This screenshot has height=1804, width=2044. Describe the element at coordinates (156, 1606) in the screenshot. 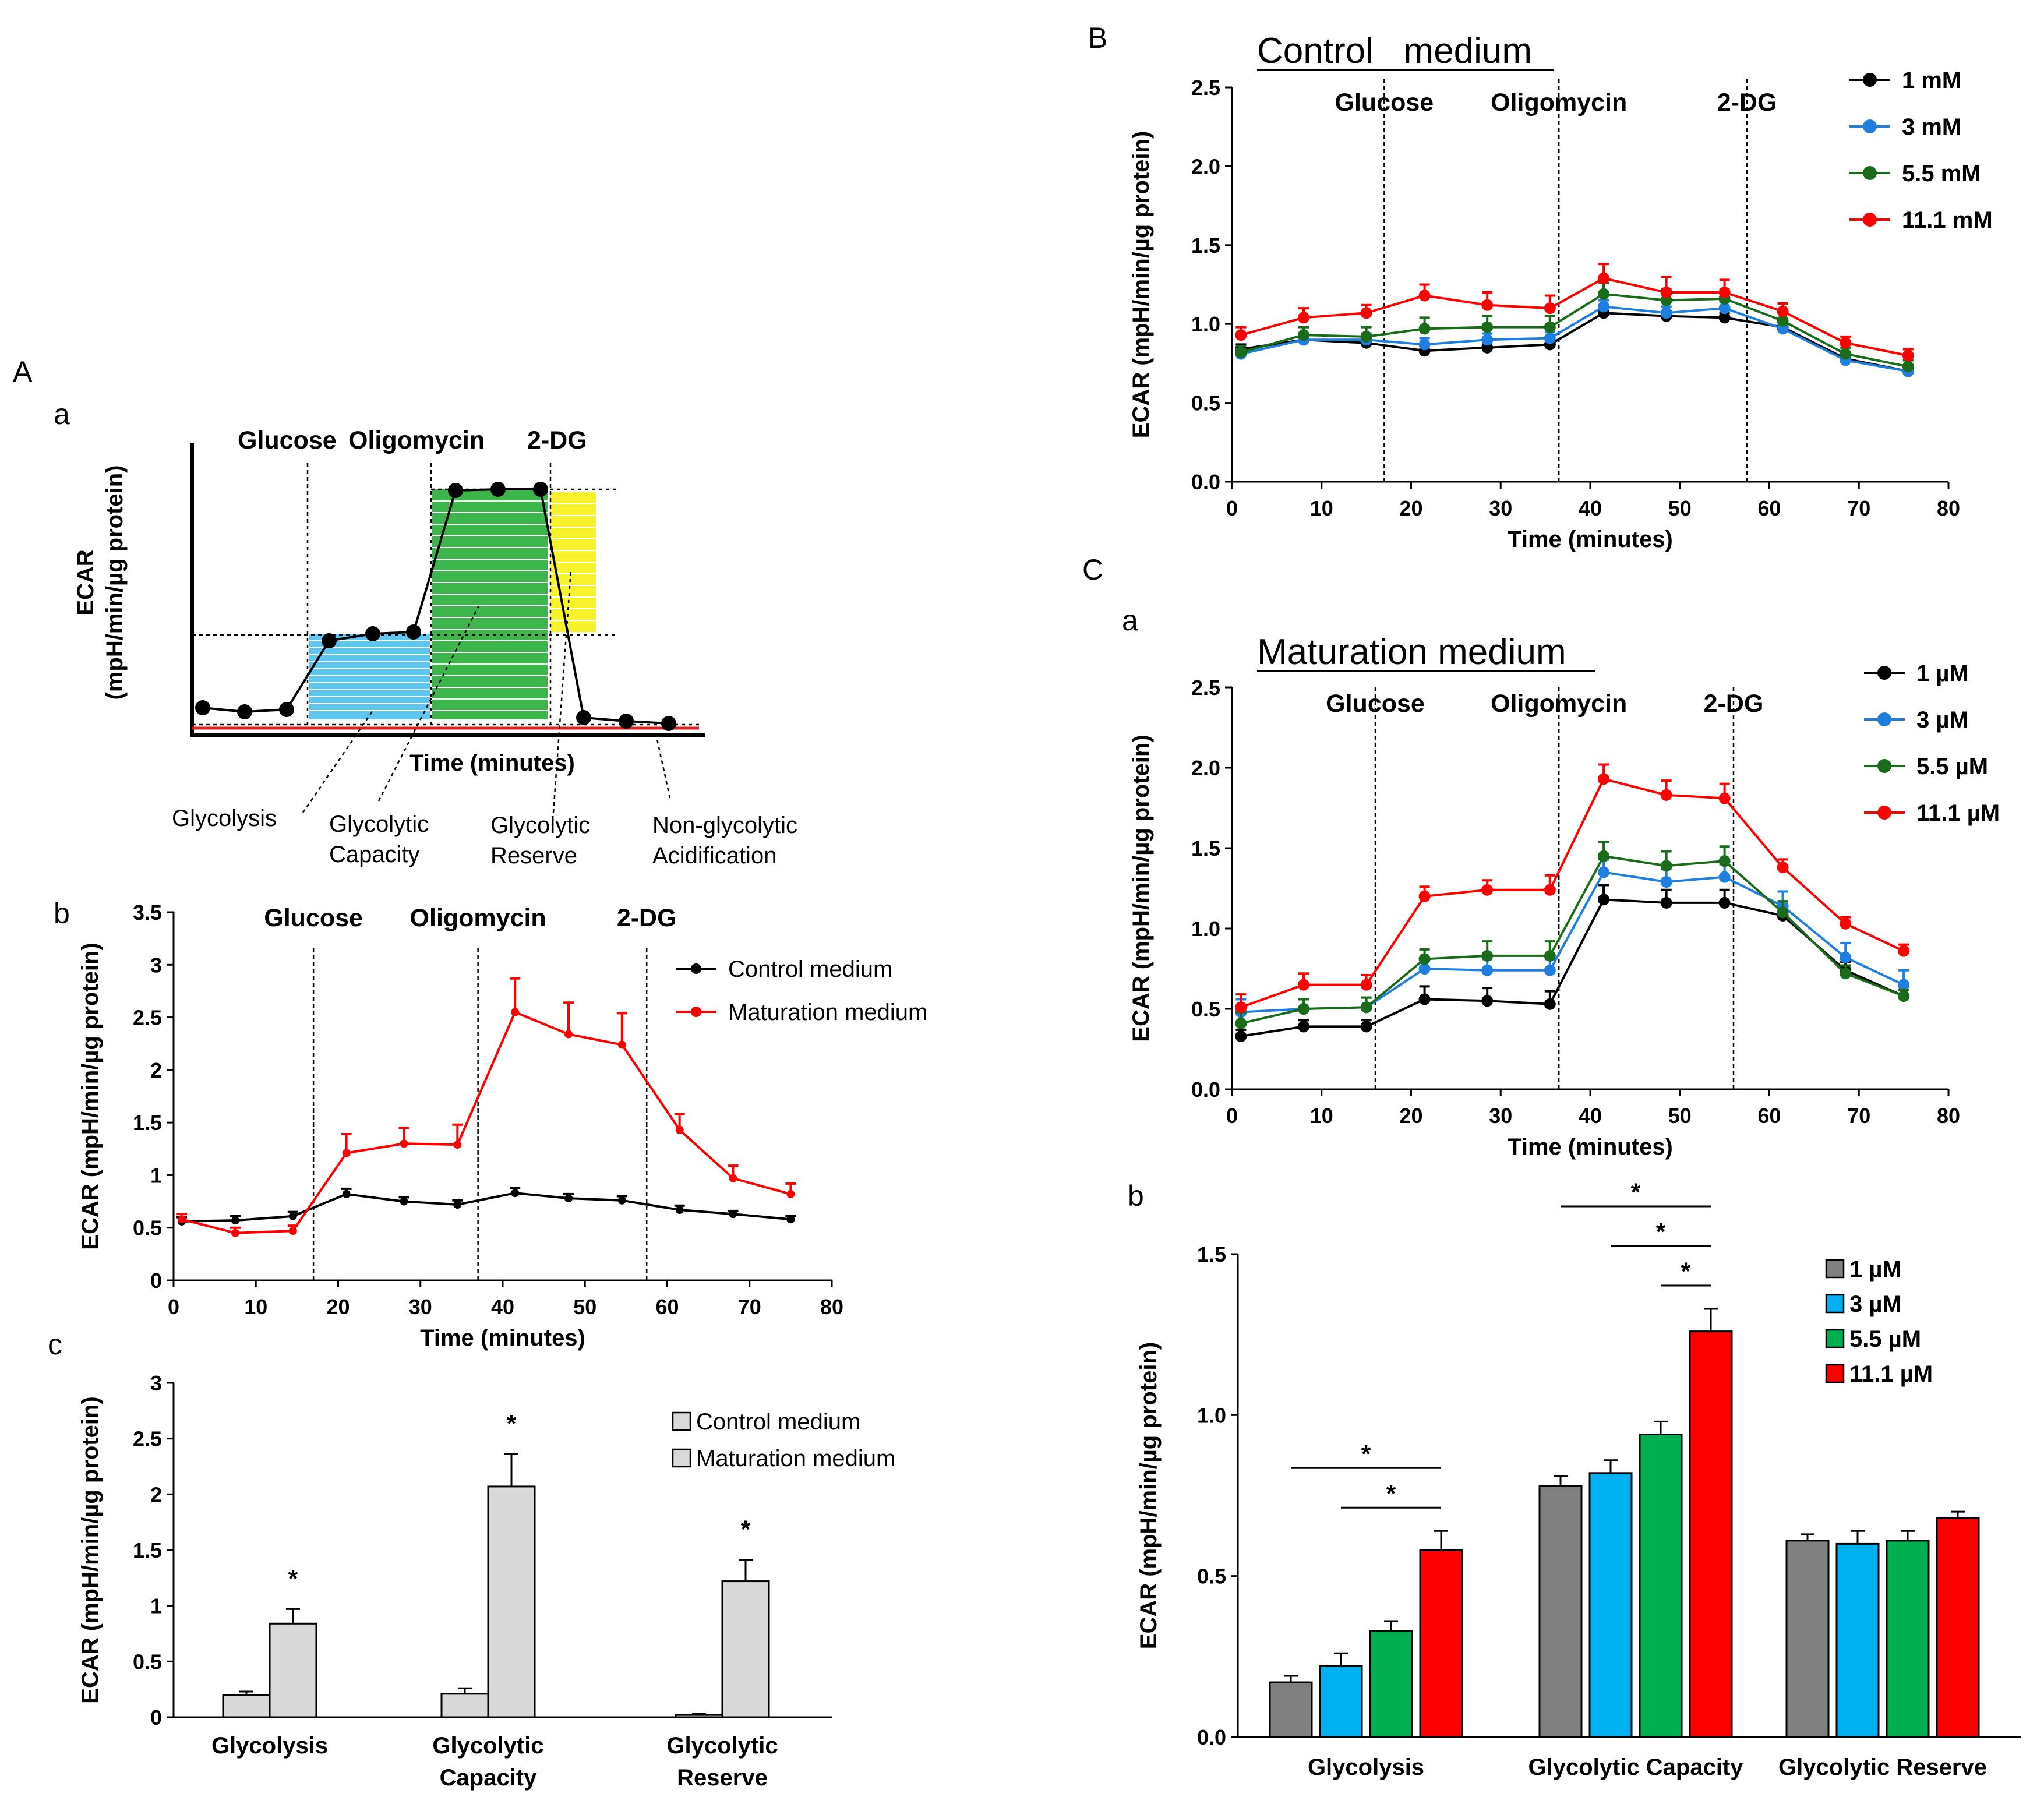

I see `y-tick-label: 1` at that location.